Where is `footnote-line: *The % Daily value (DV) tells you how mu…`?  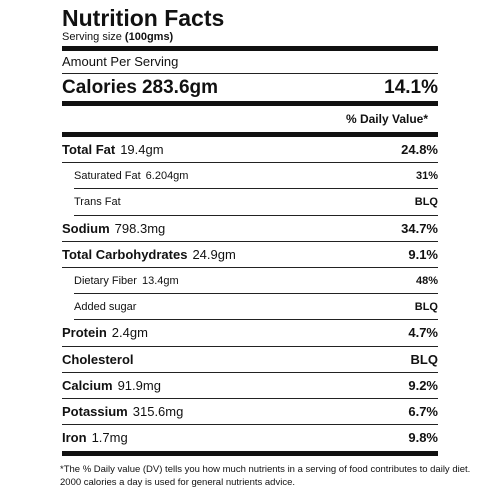
footnote-line: *The % Daily value (DV) tells you how mu… is located at coordinates (265, 470).